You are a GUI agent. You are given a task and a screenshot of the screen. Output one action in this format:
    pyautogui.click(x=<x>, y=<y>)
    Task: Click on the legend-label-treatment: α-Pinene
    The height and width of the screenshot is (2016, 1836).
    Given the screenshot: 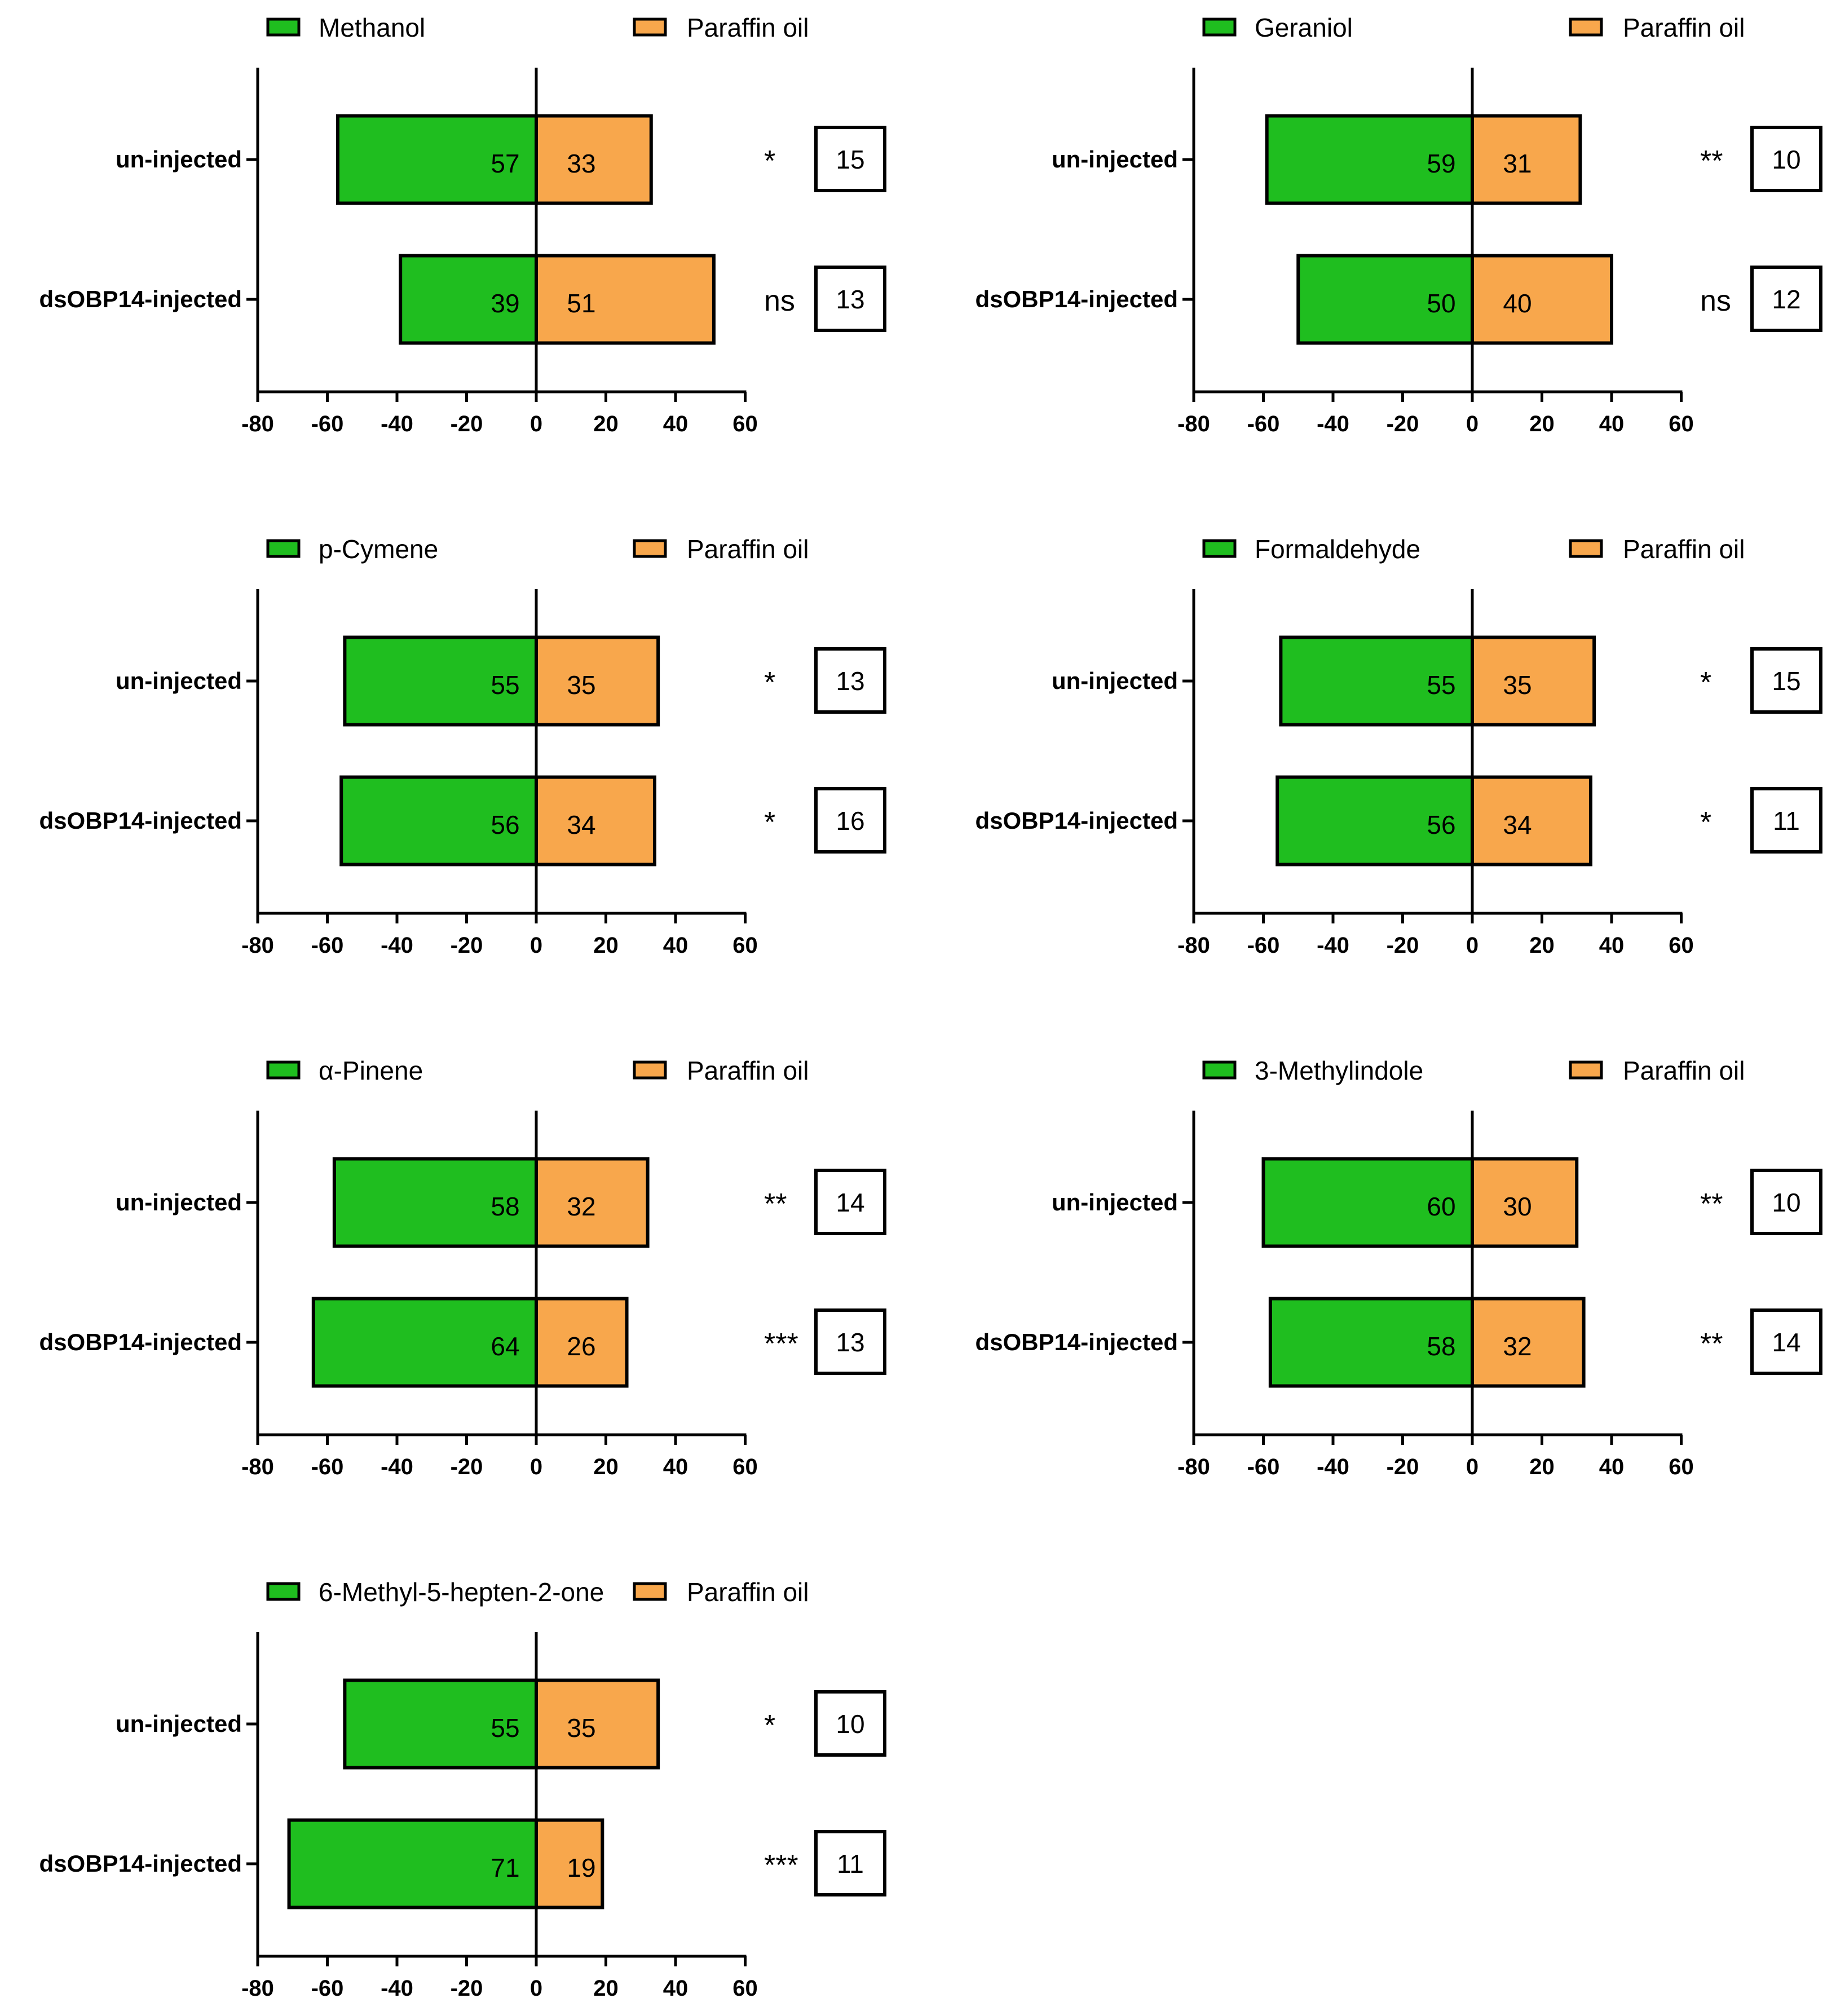 What is the action you would take?
    pyautogui.click(x=371, y=1070)
    